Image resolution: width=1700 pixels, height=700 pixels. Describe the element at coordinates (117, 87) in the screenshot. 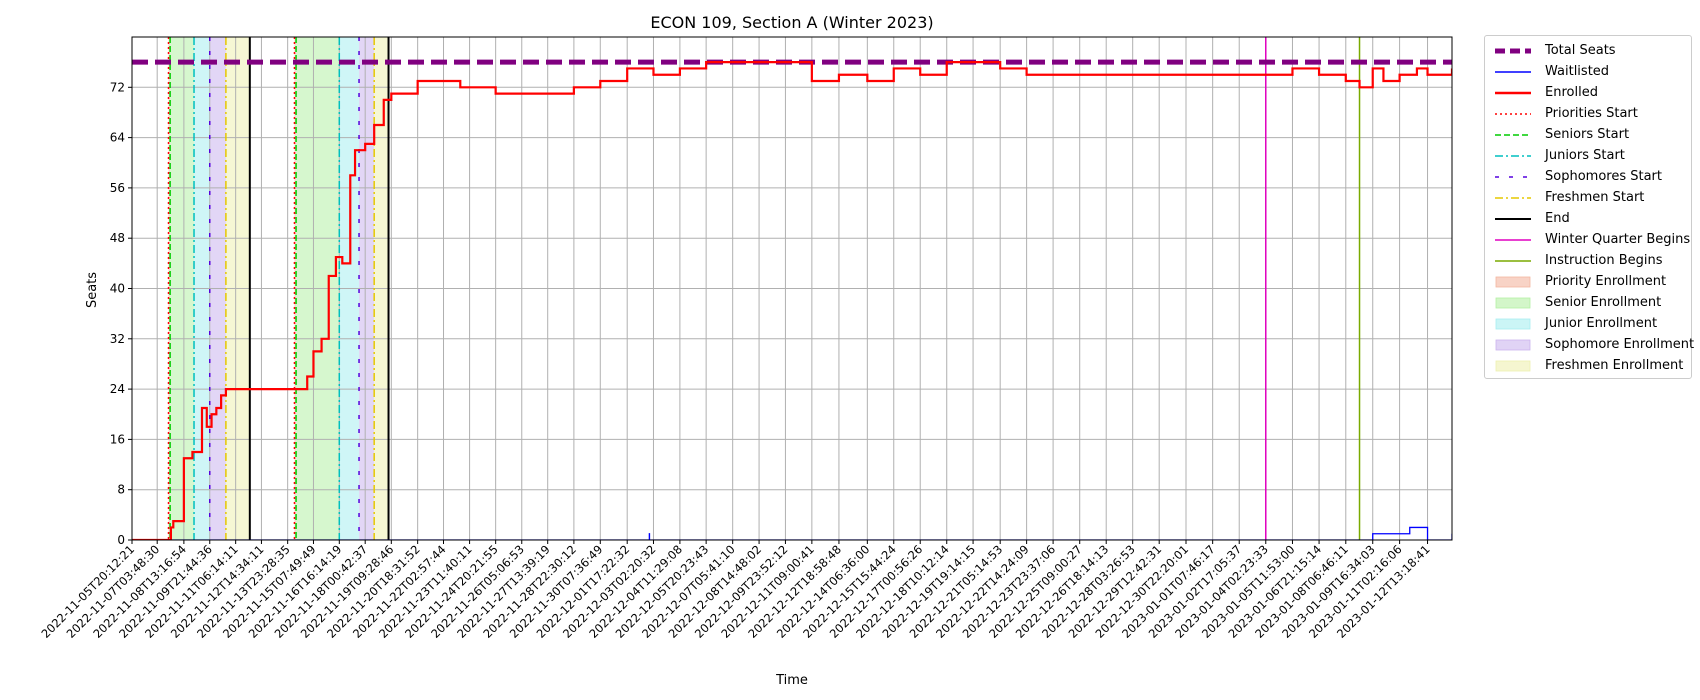

I see `y-tick-label: 72` at that location.